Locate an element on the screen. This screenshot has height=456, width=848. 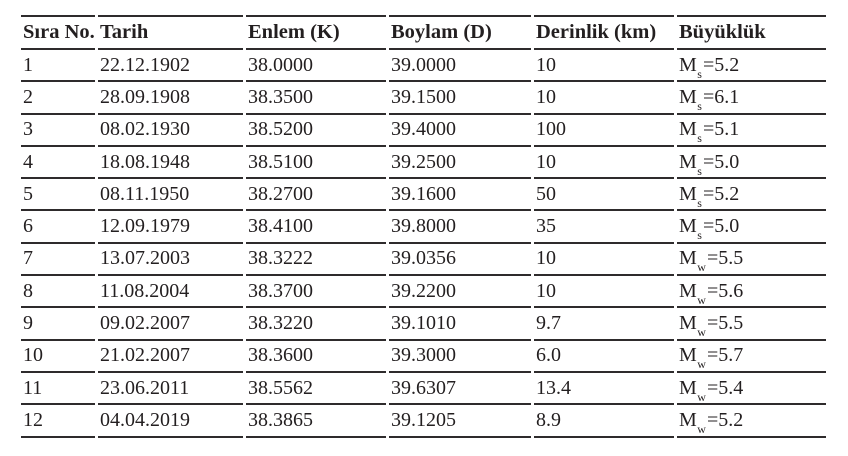
cell-lon: 39.1600 is located at coordinates (460, 195).